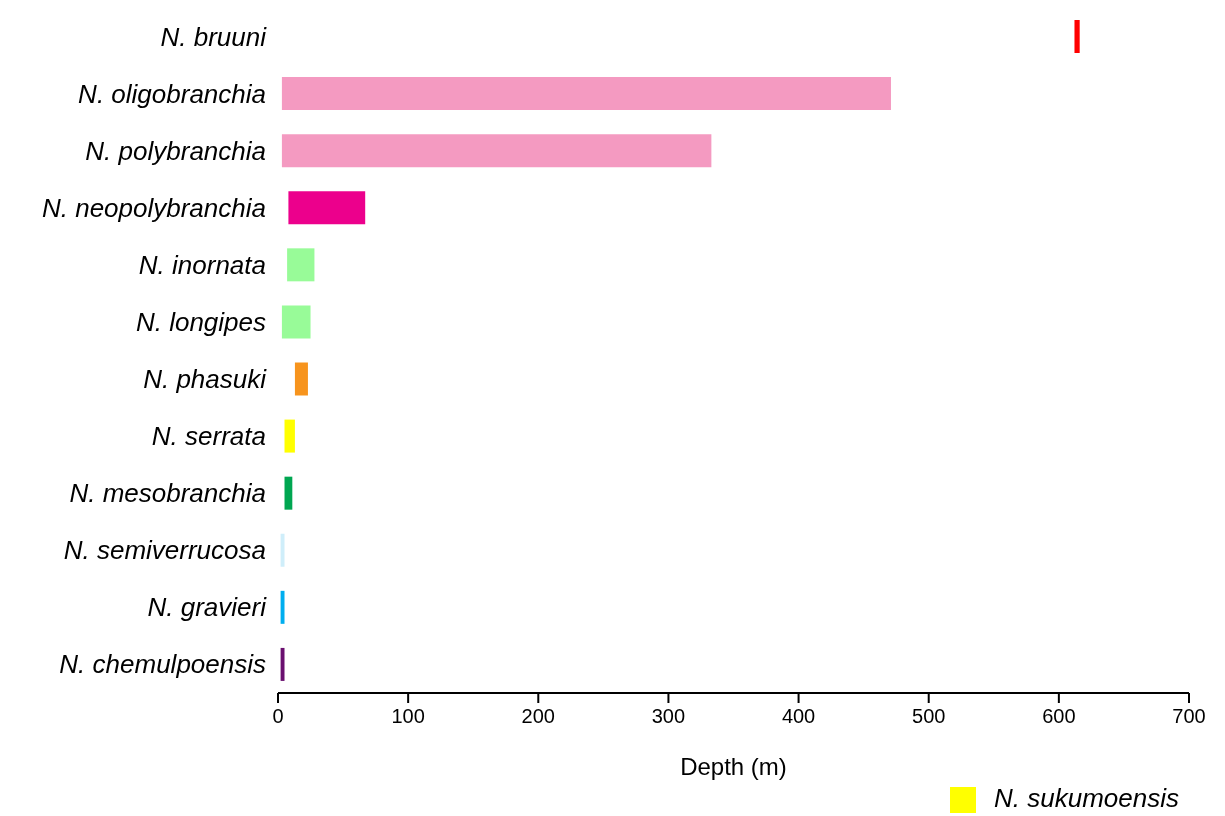 Image resolution: width=1225 pixels, height=816 pixels. Describe the element at coordinates (733, 766) in the screenshot. I see `x-axis-title: Depth (m)` at that location.